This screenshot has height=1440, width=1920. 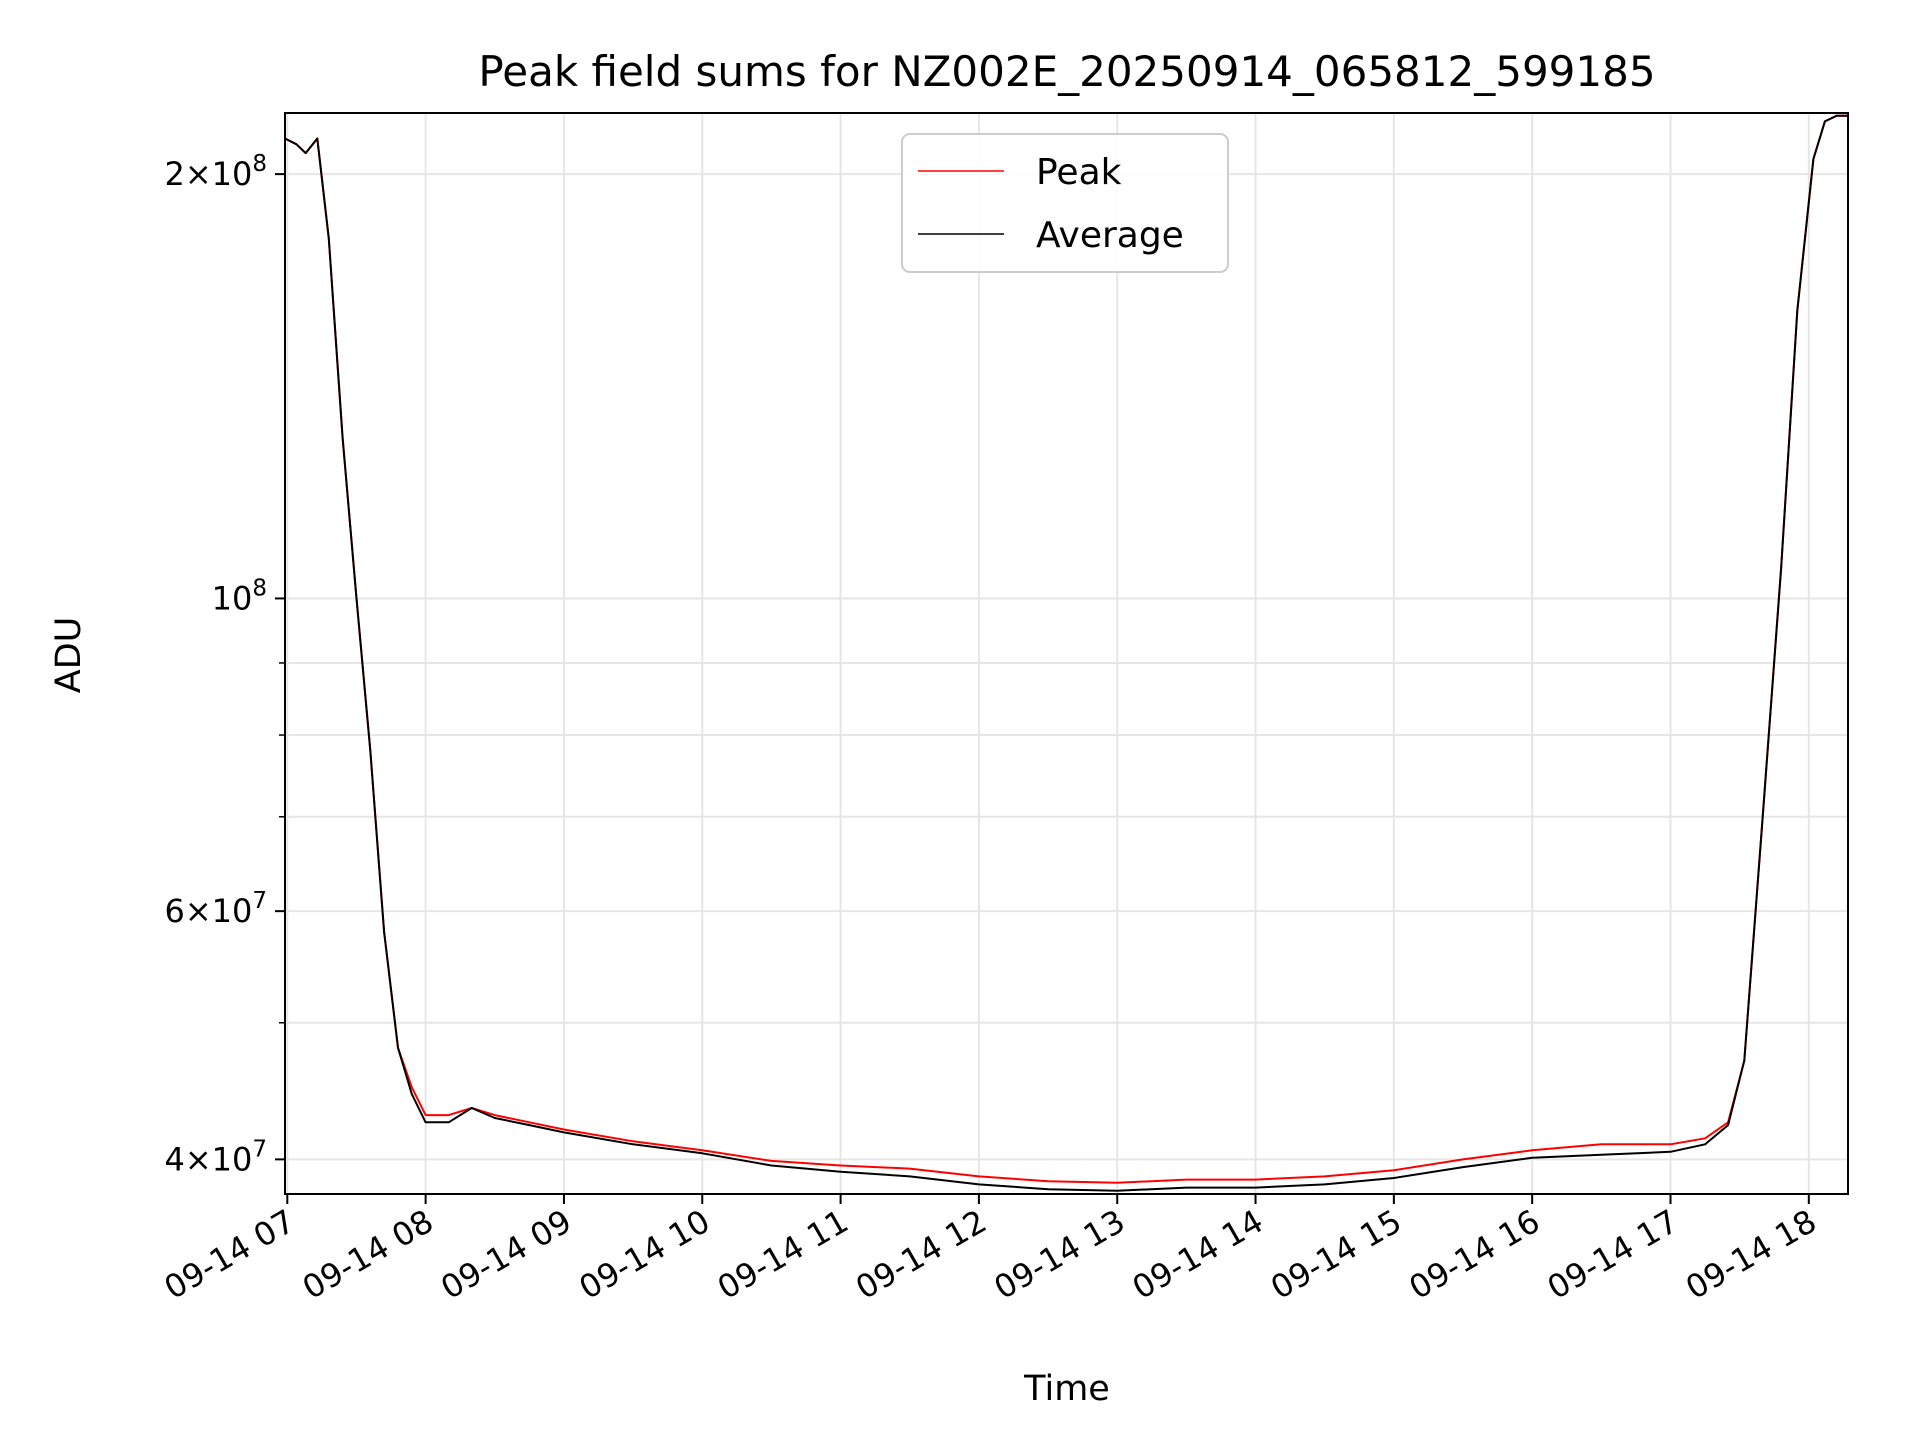 What do you see at coordinates (1066, 1389) in the screenshot?
I see `x-axis-label: Time` at bounding box center [1066, 1389].